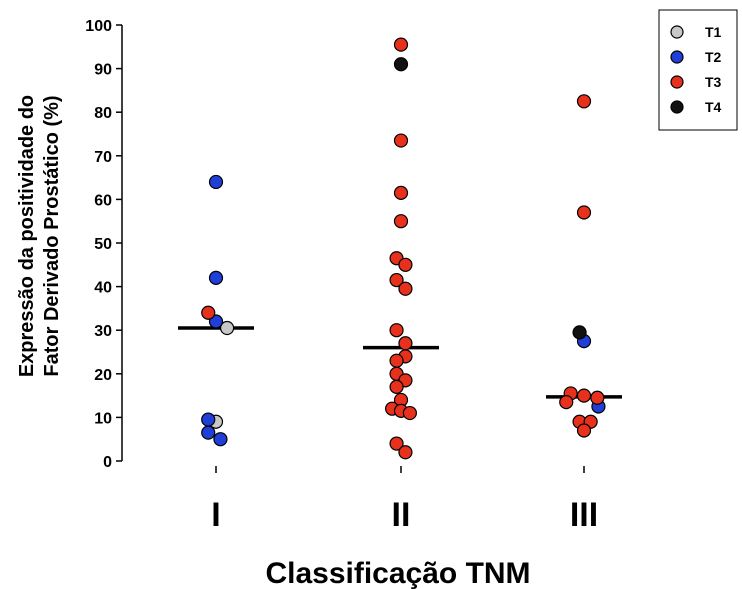 This screenshot has height=589, width=742. What do you see at coordinates (397, 573) in the screenshot?
I see `x-axis-title: Classificação TNM` at bounding box center [397, 573].